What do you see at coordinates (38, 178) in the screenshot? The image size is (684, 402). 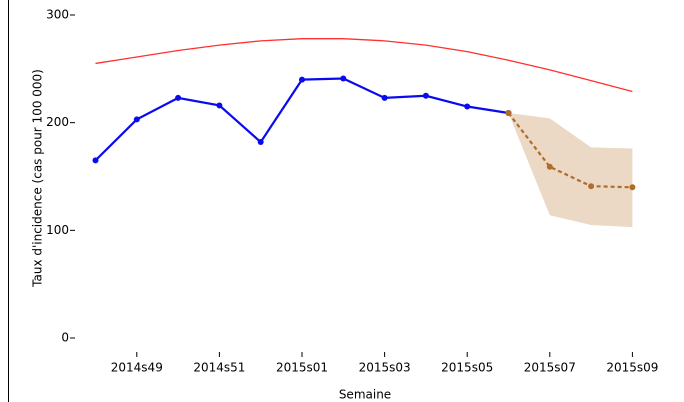 I see `y-axis-label: Taux d'incidence (cas pour 100 000)` at bounding box center [38, 178].